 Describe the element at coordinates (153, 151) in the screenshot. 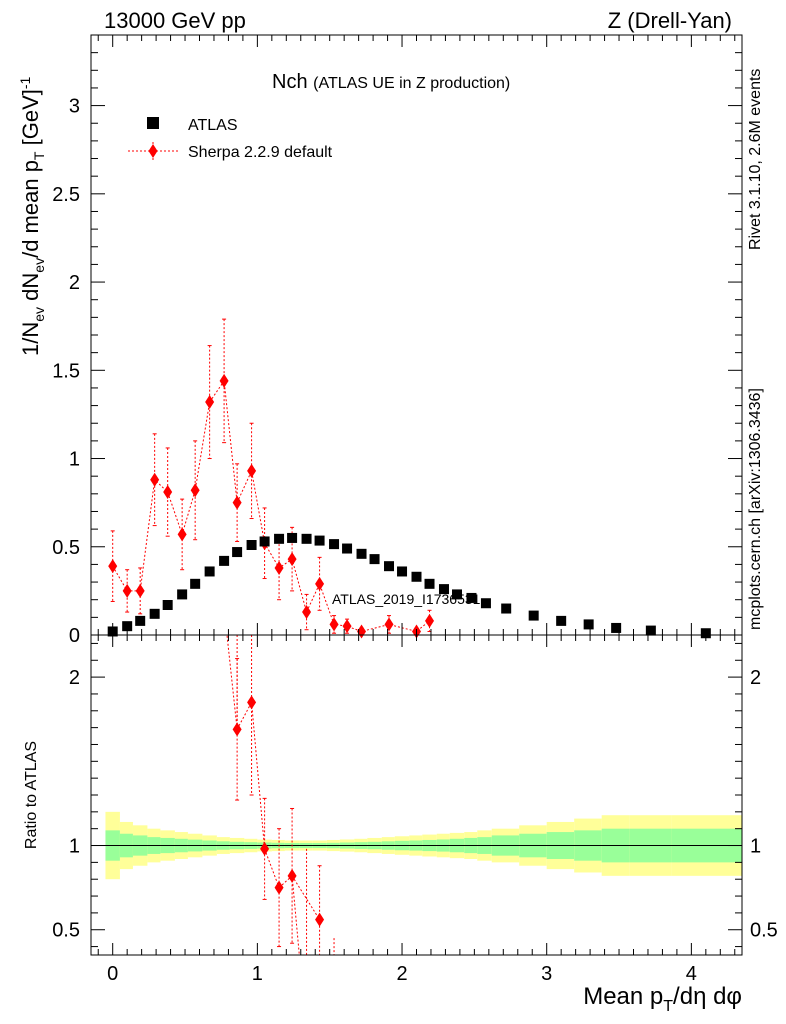

I see `legend-sherpa-marker` at that location.